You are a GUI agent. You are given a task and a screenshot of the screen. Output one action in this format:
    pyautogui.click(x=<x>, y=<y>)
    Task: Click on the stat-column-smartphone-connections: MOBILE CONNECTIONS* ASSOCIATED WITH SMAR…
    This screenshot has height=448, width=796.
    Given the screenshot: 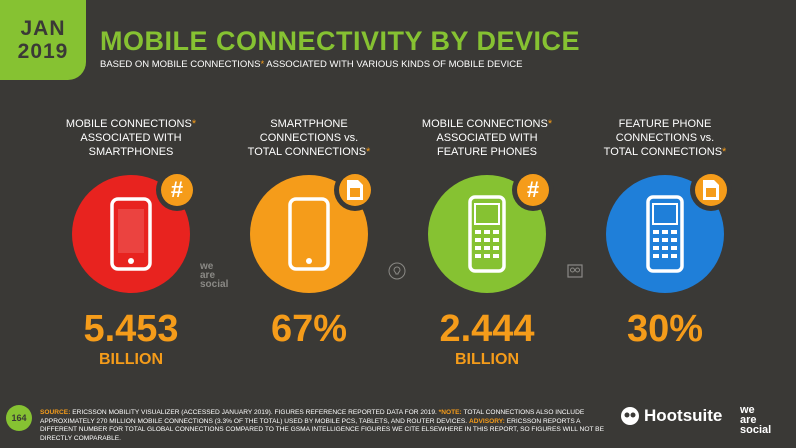 What is the action you would take?
    pyautogui.click(x=131, y=139)
    